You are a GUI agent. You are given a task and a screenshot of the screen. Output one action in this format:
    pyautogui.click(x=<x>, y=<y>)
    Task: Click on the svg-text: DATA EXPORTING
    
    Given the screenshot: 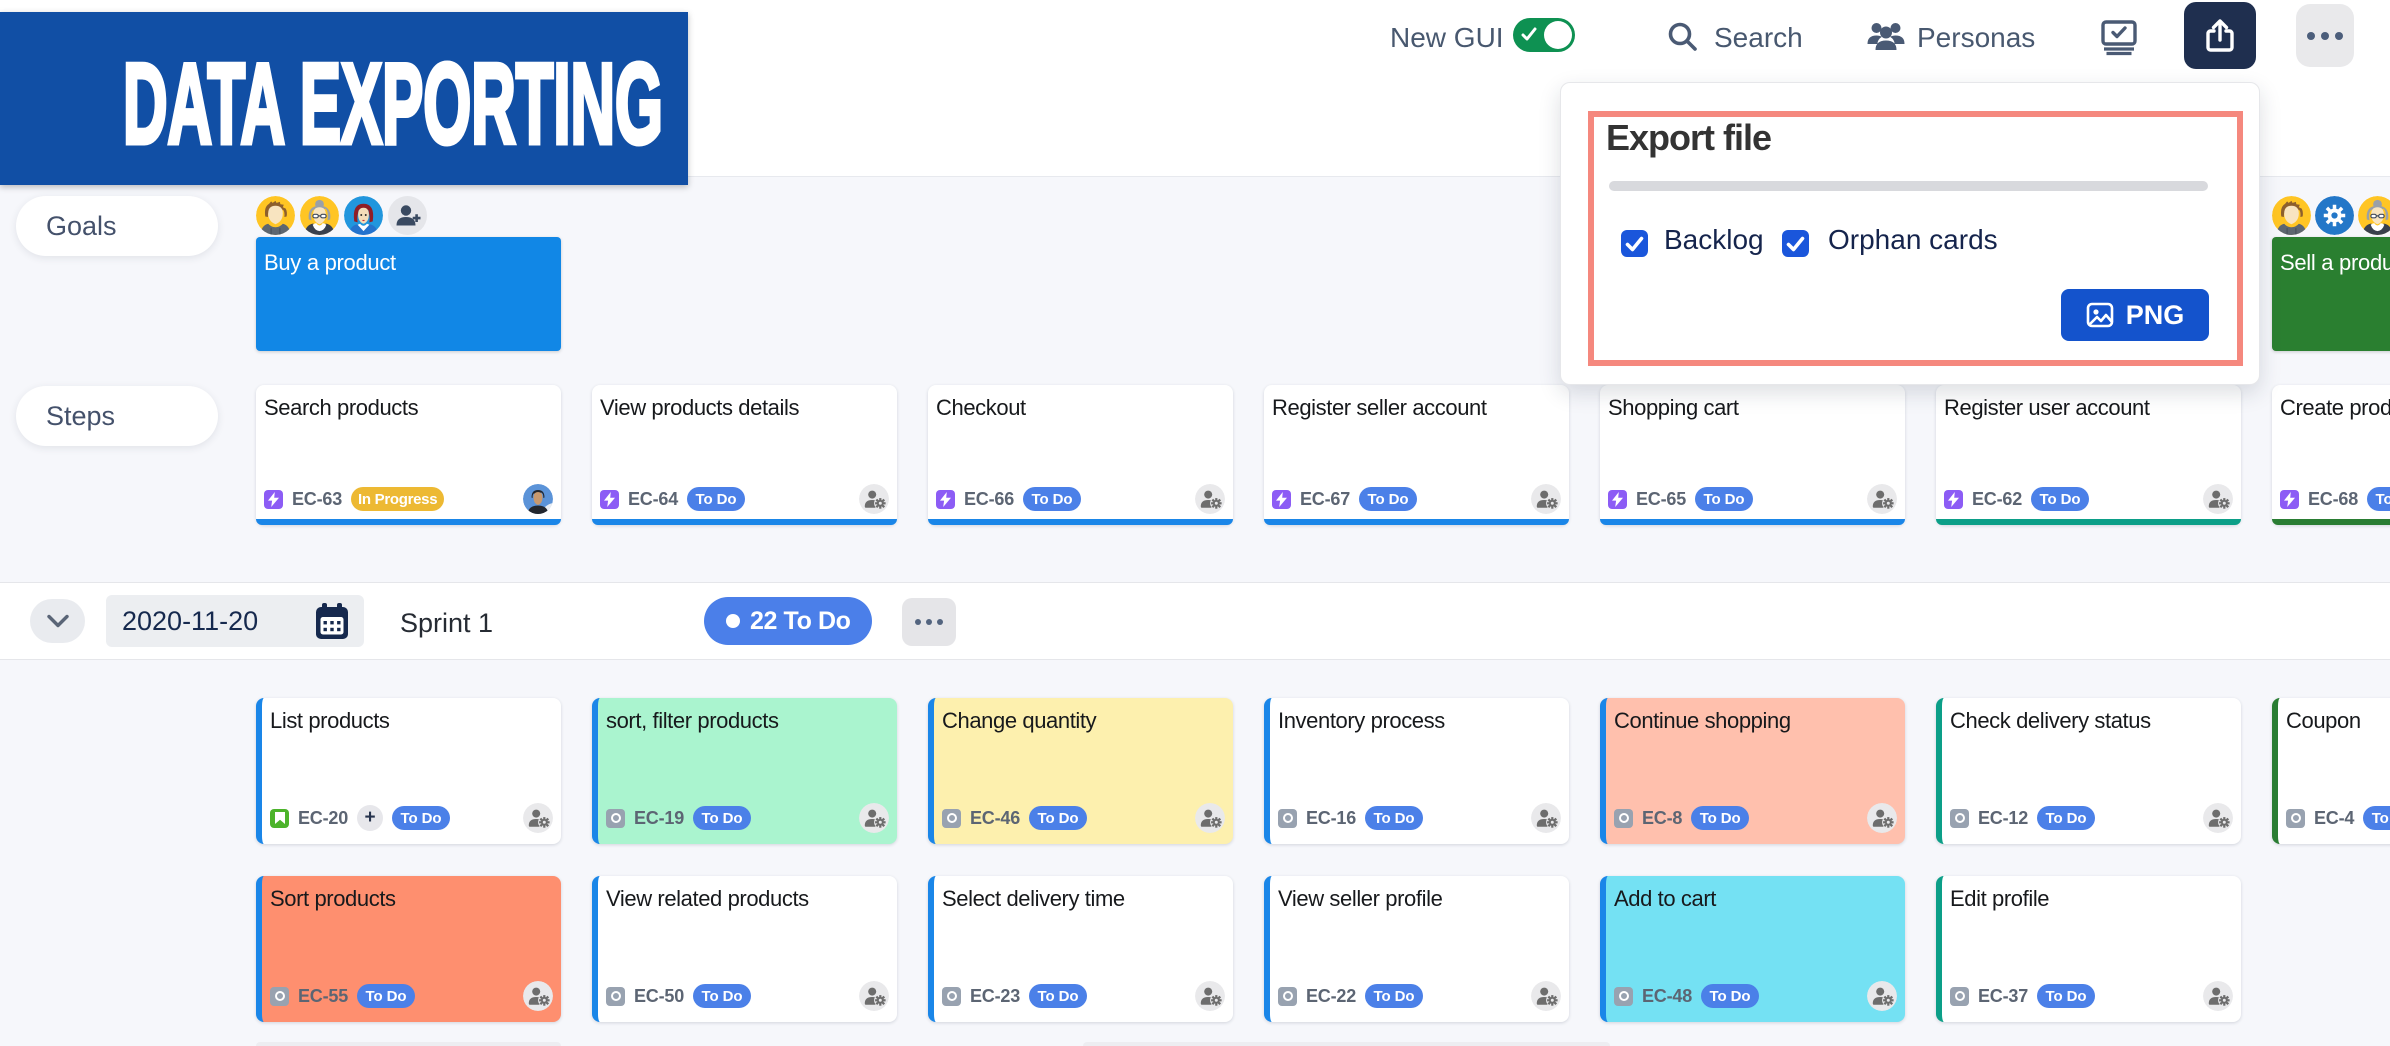 What is the action you would take?
    pyautogui.click(x=393, y=104)
    